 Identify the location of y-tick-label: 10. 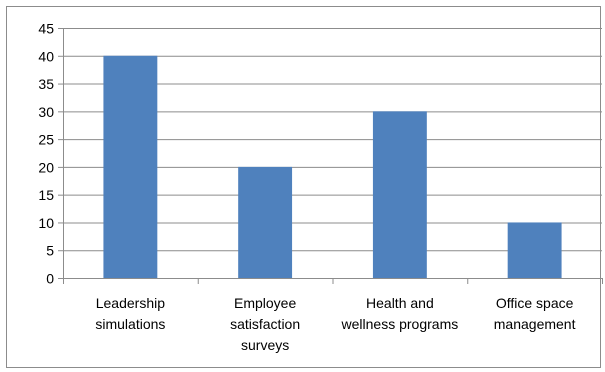
(46, 223).